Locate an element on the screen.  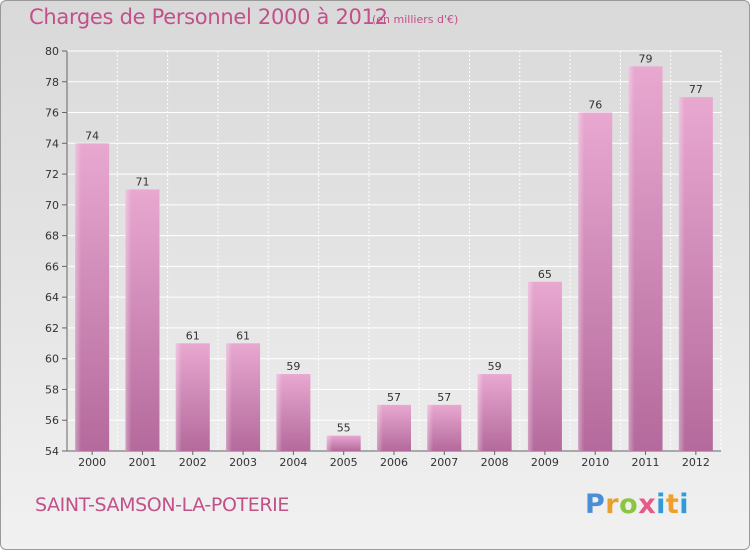
proxiti-logo: Proxiti is located at coordinates (637, 504).